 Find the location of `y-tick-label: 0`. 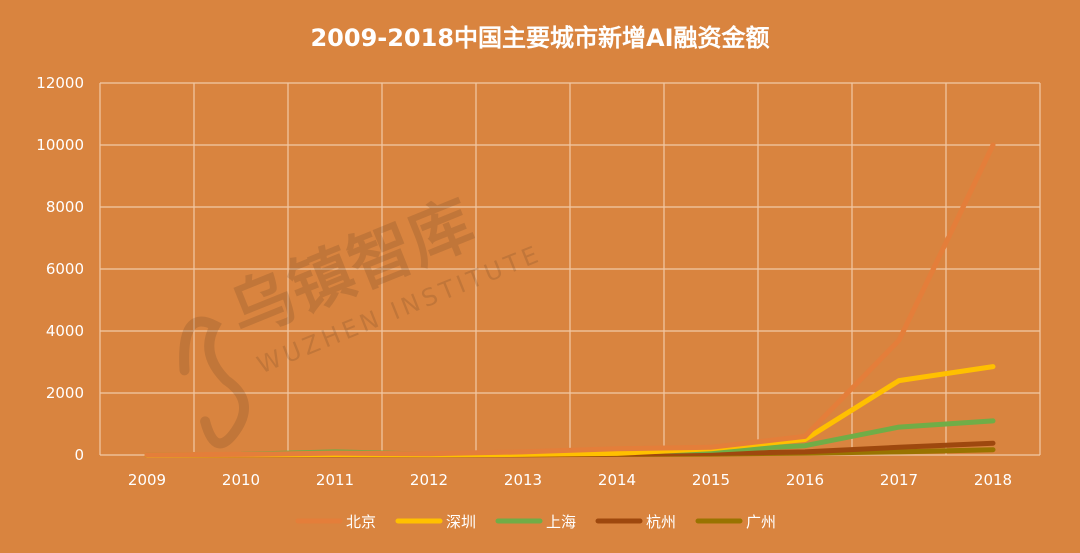

y-tick-label: 0 is located at coordinates (79, 455).